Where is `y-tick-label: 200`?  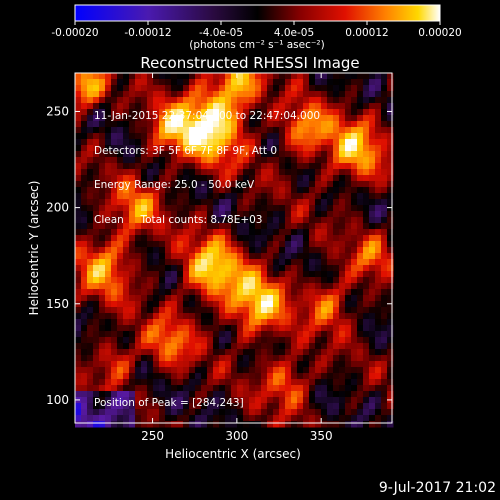 y-tick-label: 200 is located at coordinates (57, 208).